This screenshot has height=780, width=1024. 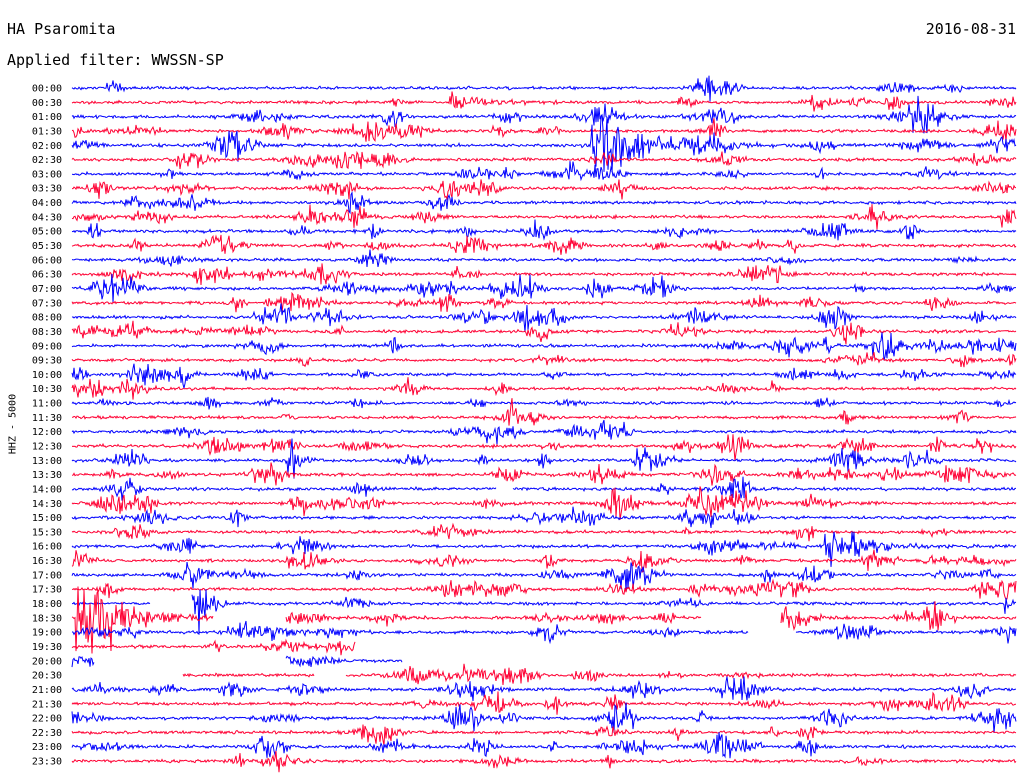 I want to click on row-label: 12:00, so click(x=47, y=432).